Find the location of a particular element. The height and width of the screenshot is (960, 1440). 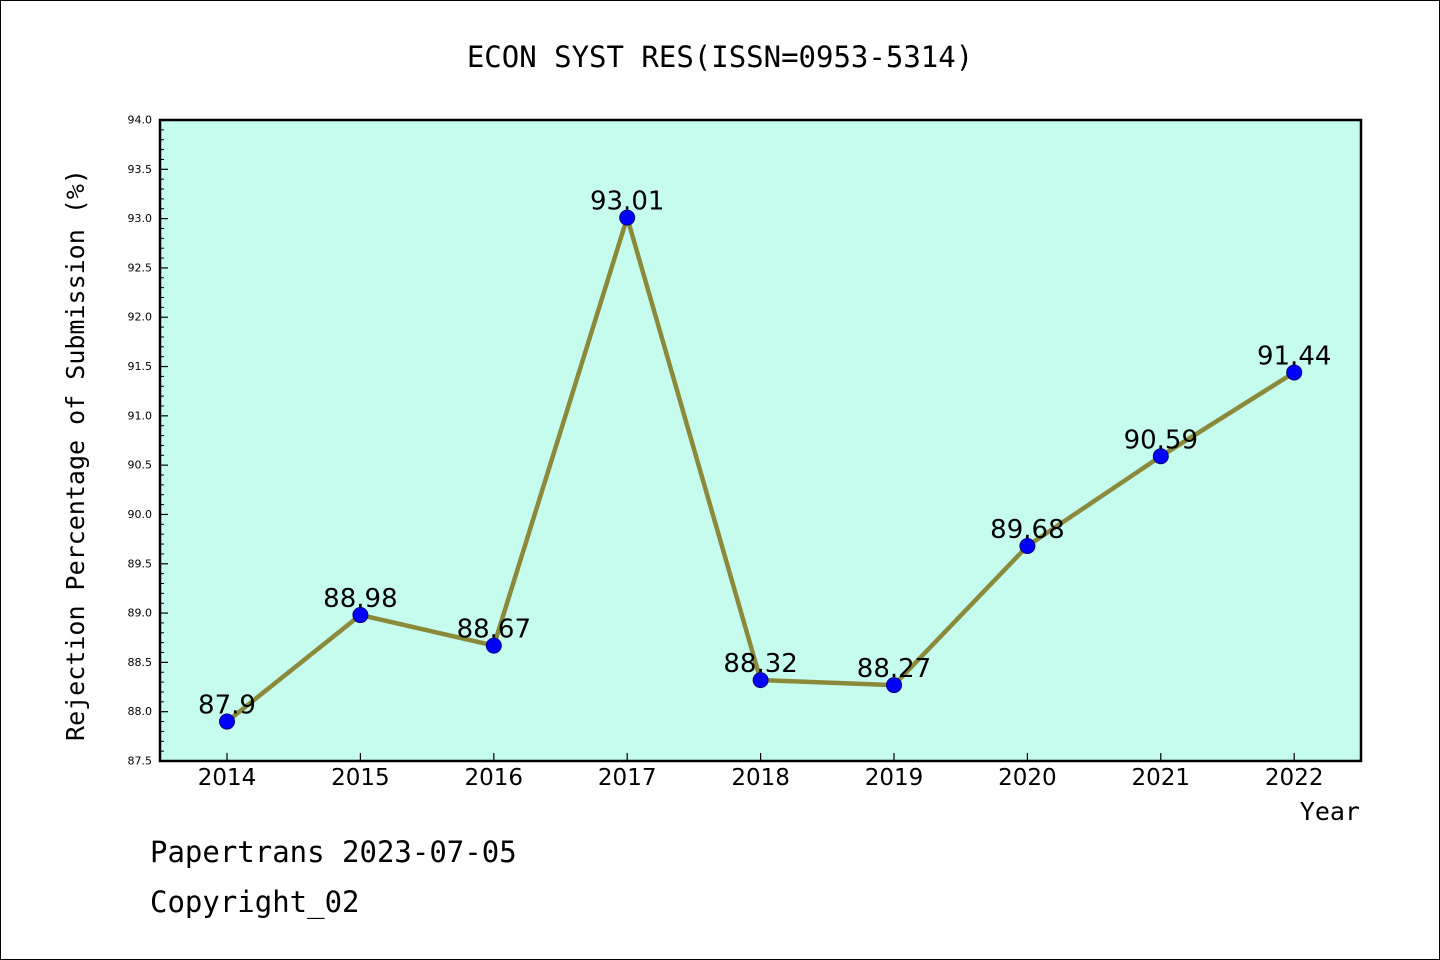

y-tick-label: 92.5 is located at coordinates (140, 267).